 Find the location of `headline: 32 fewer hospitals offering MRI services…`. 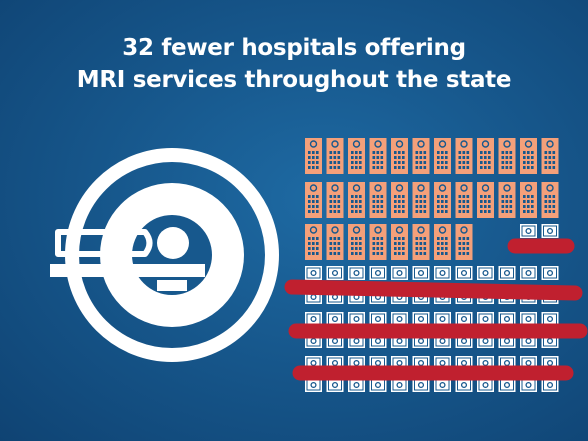

headline: 32 fewer hospitals offering MRI services… is located at coordinates (294, 64).